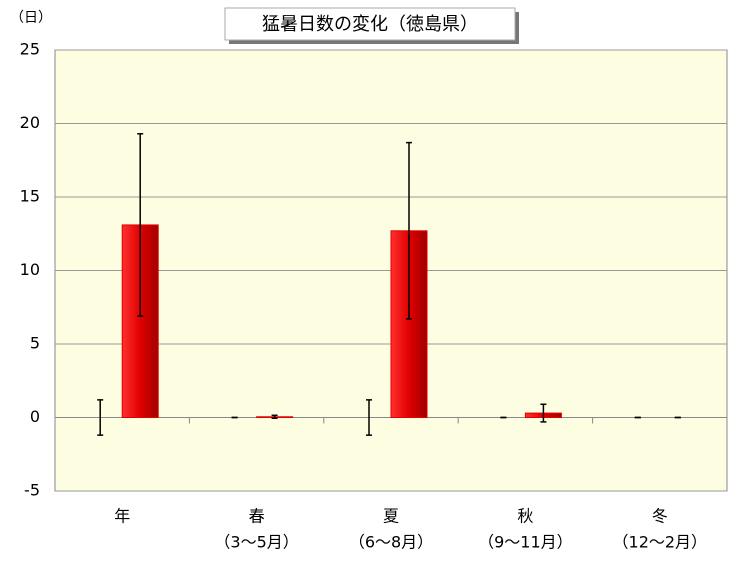  What do you see at coordinates (256, 542) in the screenshot?
I see `x-tick-label: （3～5月）` at bounding box center [256, 542].